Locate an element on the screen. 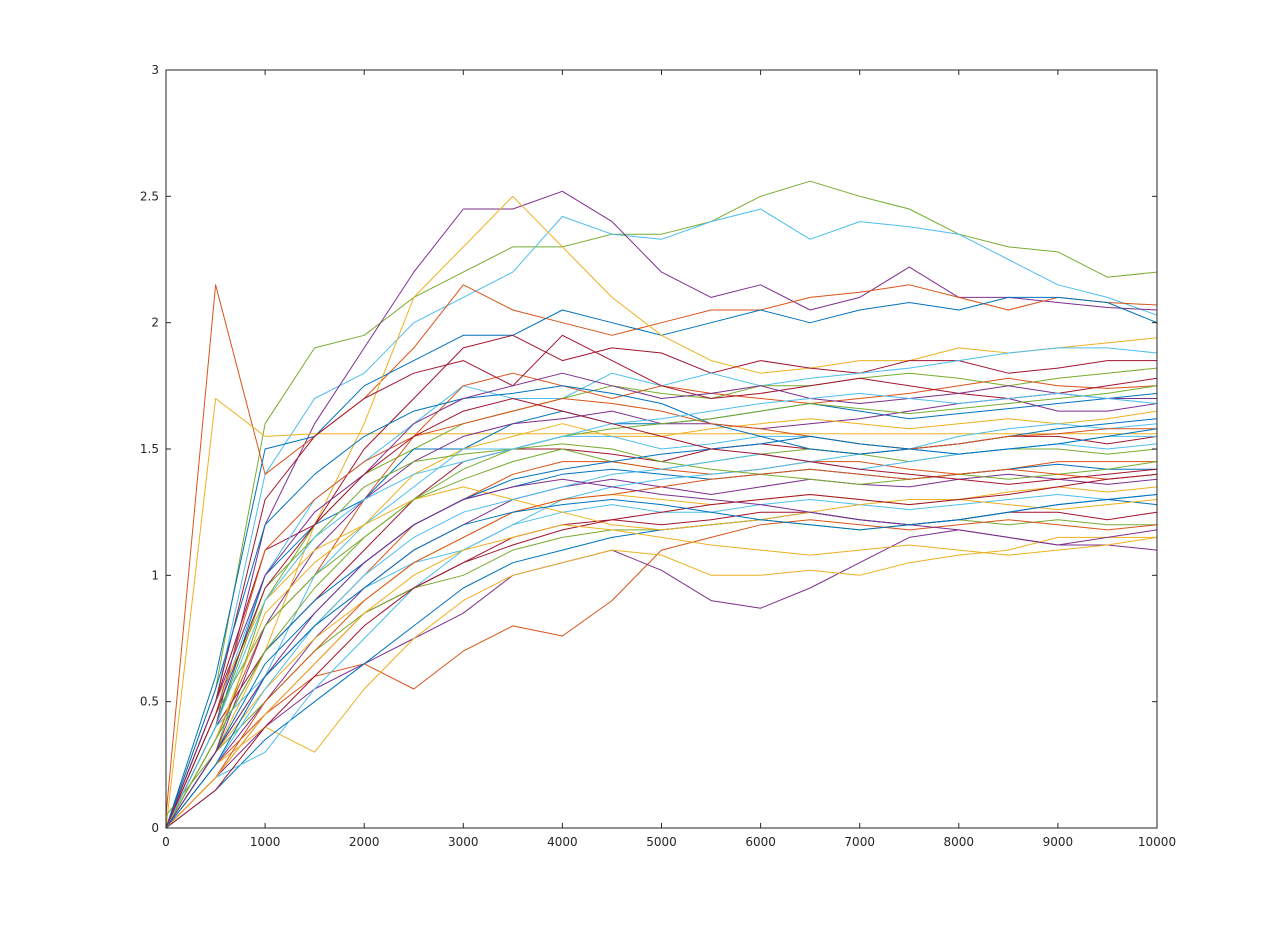 Image resolution: width=1280 pixels, height=932 pixels. x-tick-label: 7000 is located at coordinates (859, 842).